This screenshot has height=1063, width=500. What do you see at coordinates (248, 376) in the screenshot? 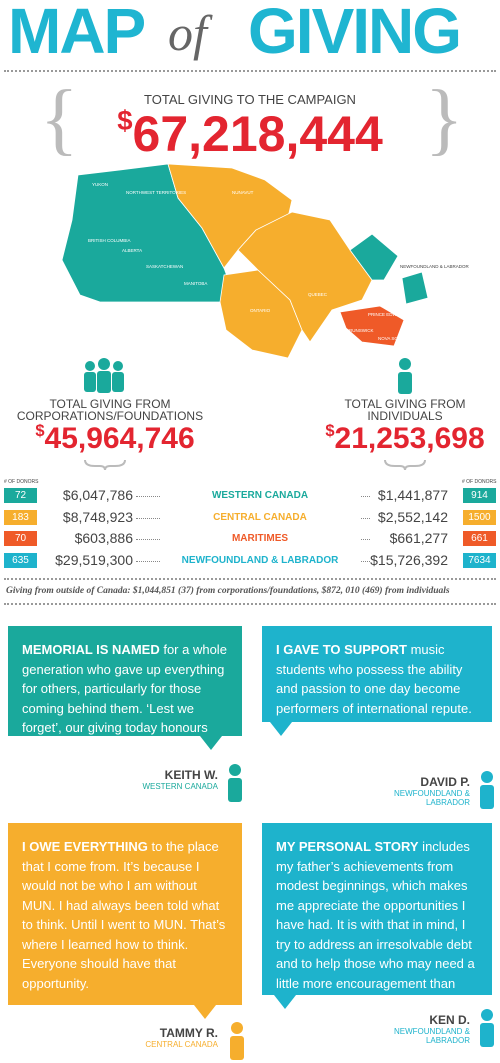
I see `icons` at bounding box center [248, 376].